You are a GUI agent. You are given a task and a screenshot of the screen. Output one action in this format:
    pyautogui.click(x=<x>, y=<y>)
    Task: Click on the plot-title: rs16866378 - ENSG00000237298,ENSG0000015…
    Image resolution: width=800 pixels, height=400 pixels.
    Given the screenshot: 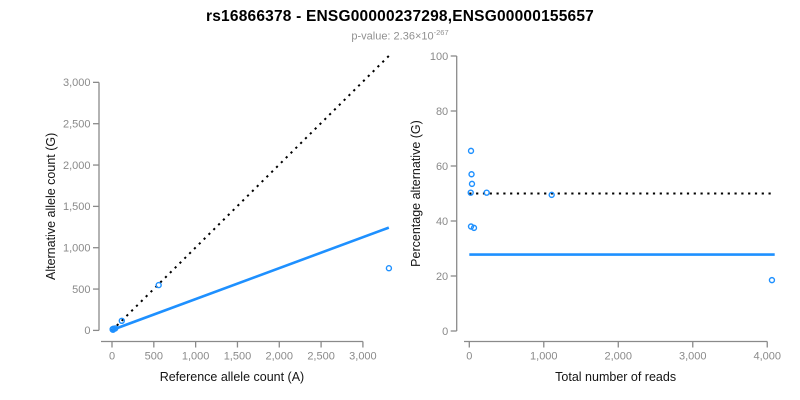 What is the action you would take?
    pyautogui.click(x=400, y=16)
    